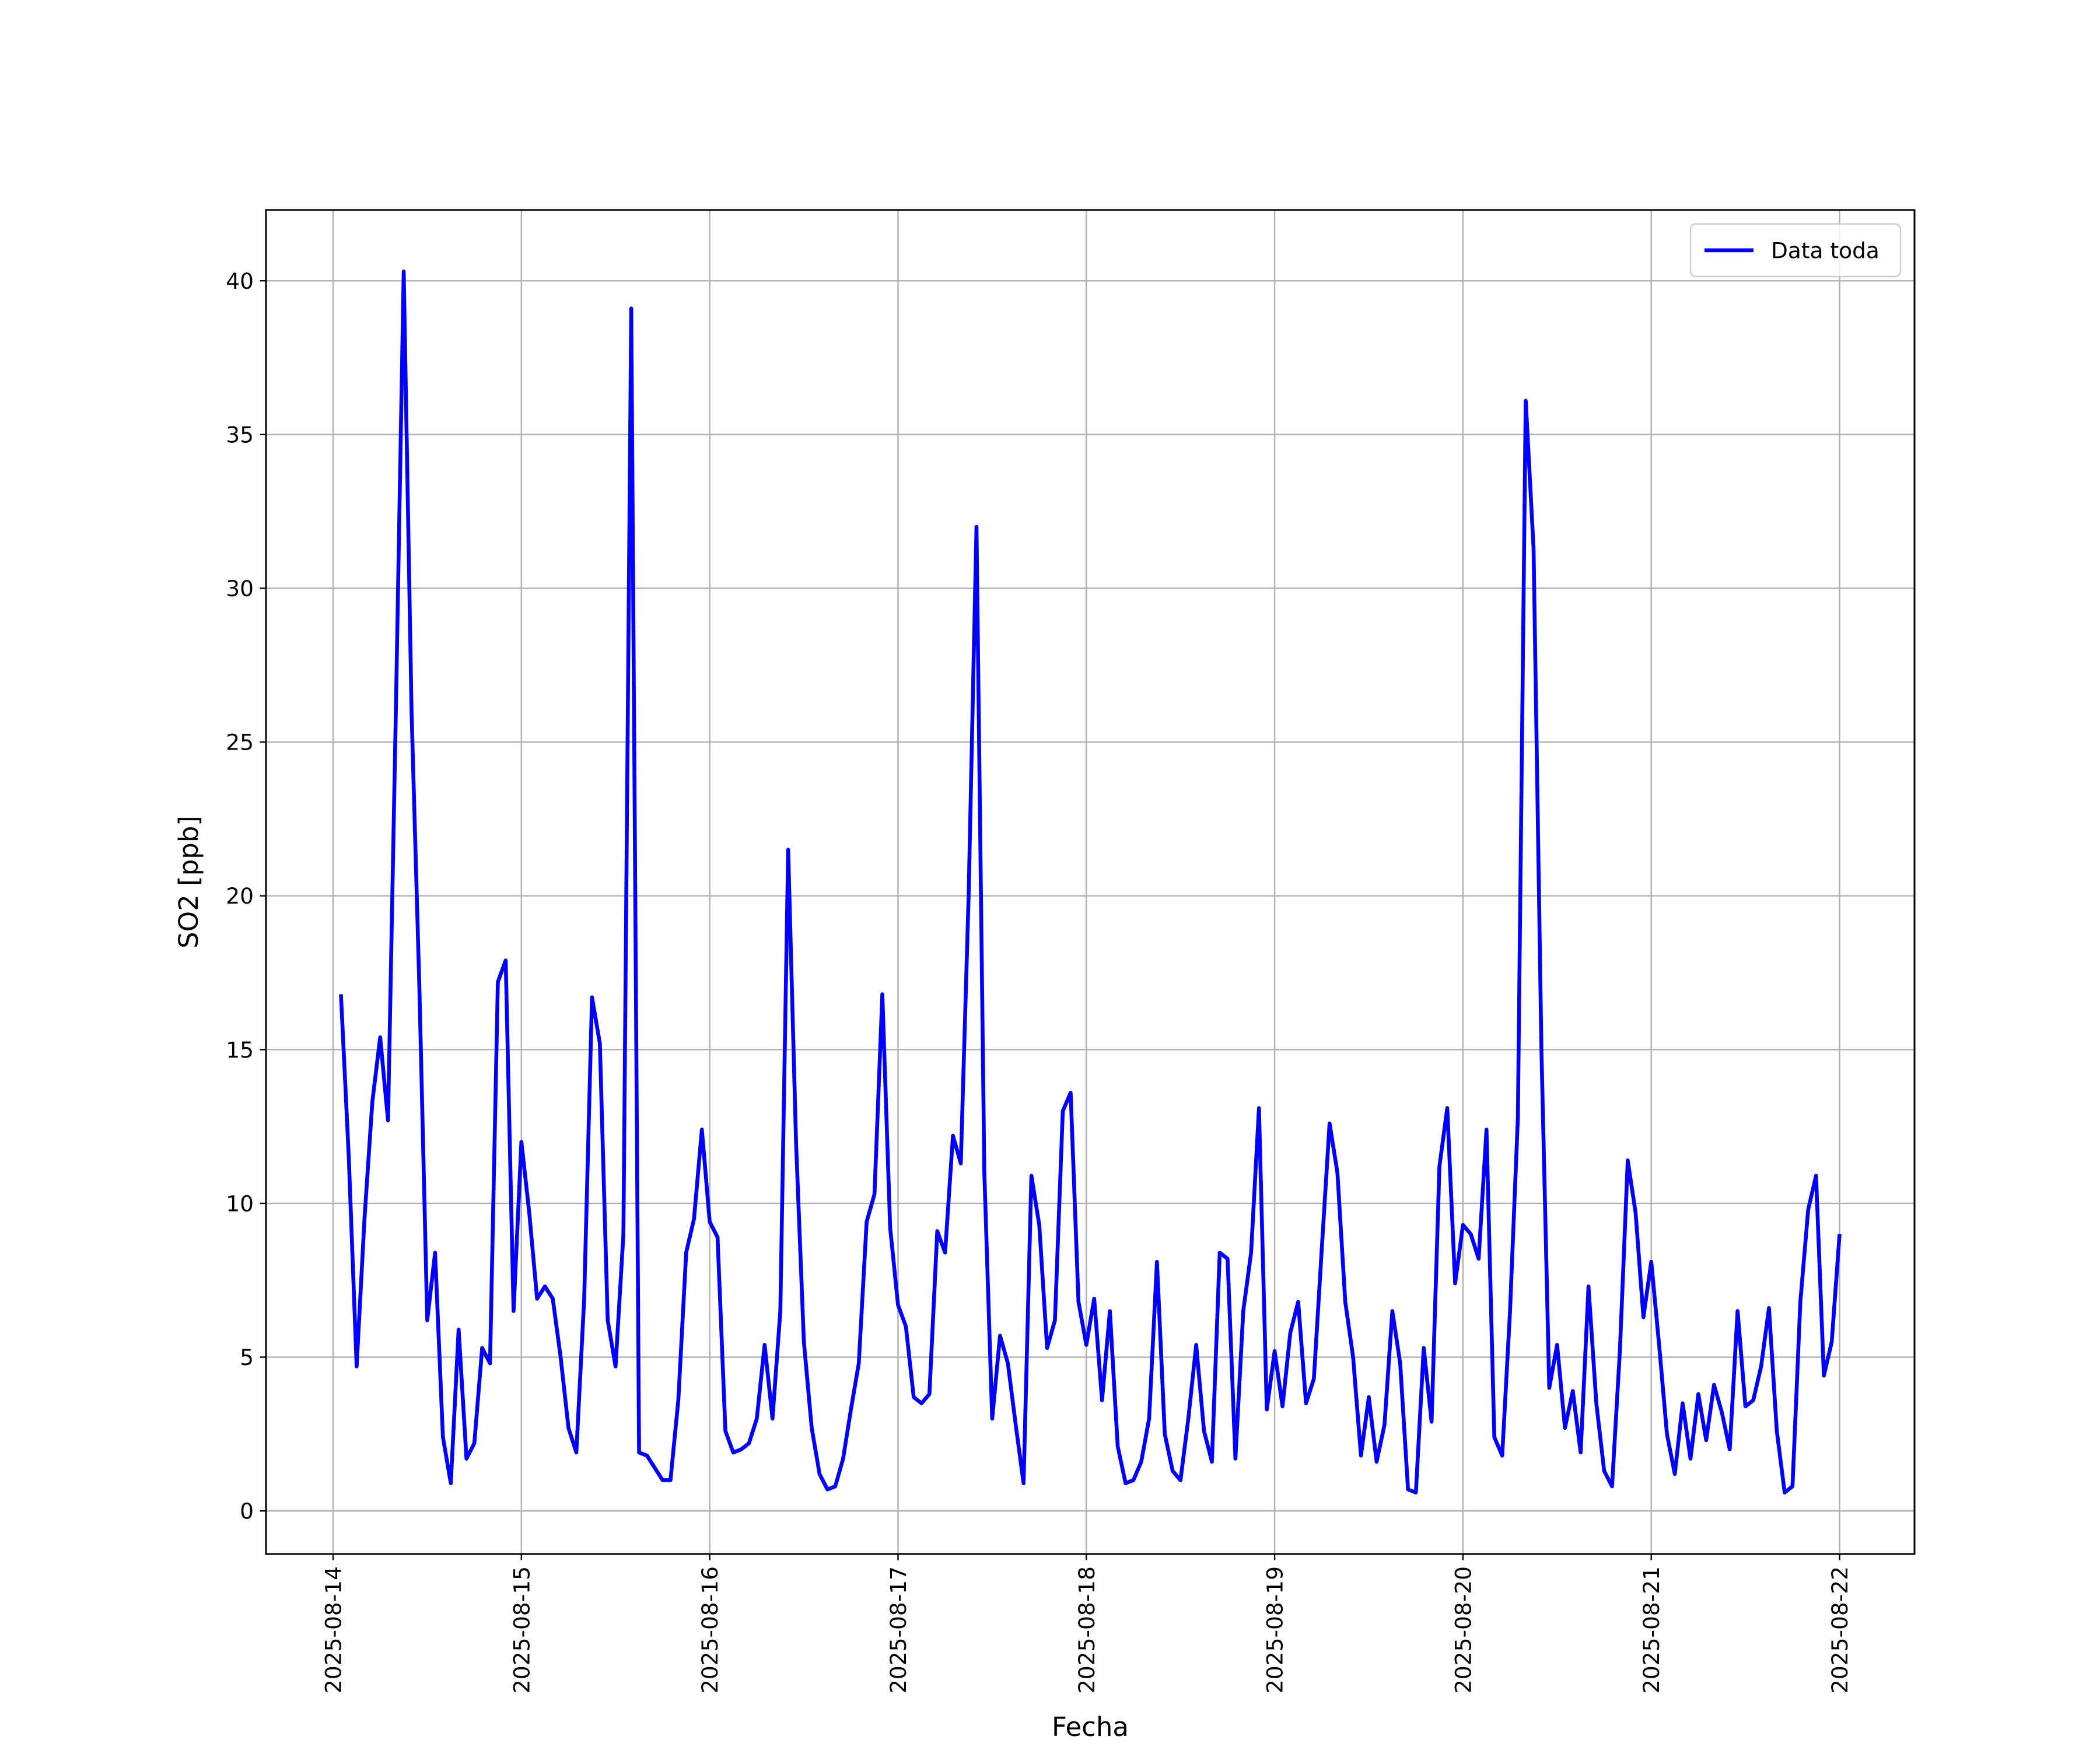 The height and width of the screenshot is (1750, 2100). I want to click on y-tick-label: 0, so click(247, 1511).